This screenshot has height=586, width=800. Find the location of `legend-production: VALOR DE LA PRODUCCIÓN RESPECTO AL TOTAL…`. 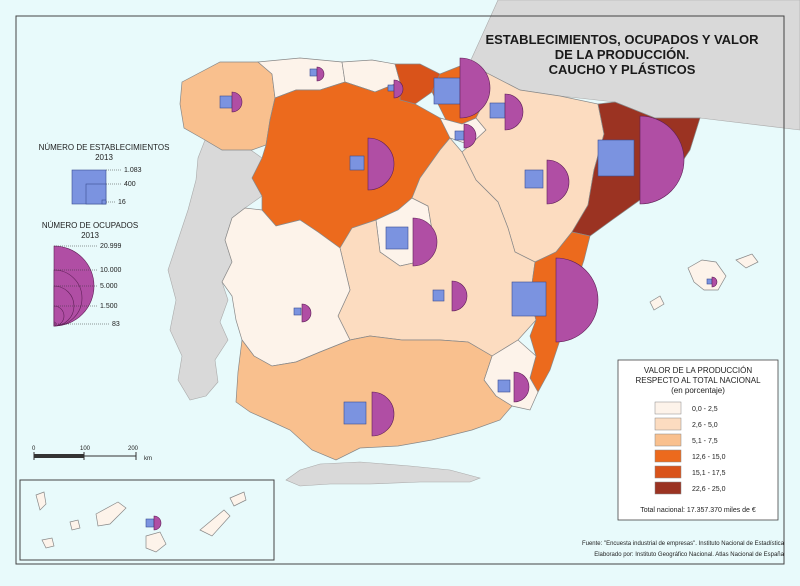

legend-production: VALOR DE LA PRODUCCIÓN RESPECTO AL TOTAL… is located at coordinates (698, 440).